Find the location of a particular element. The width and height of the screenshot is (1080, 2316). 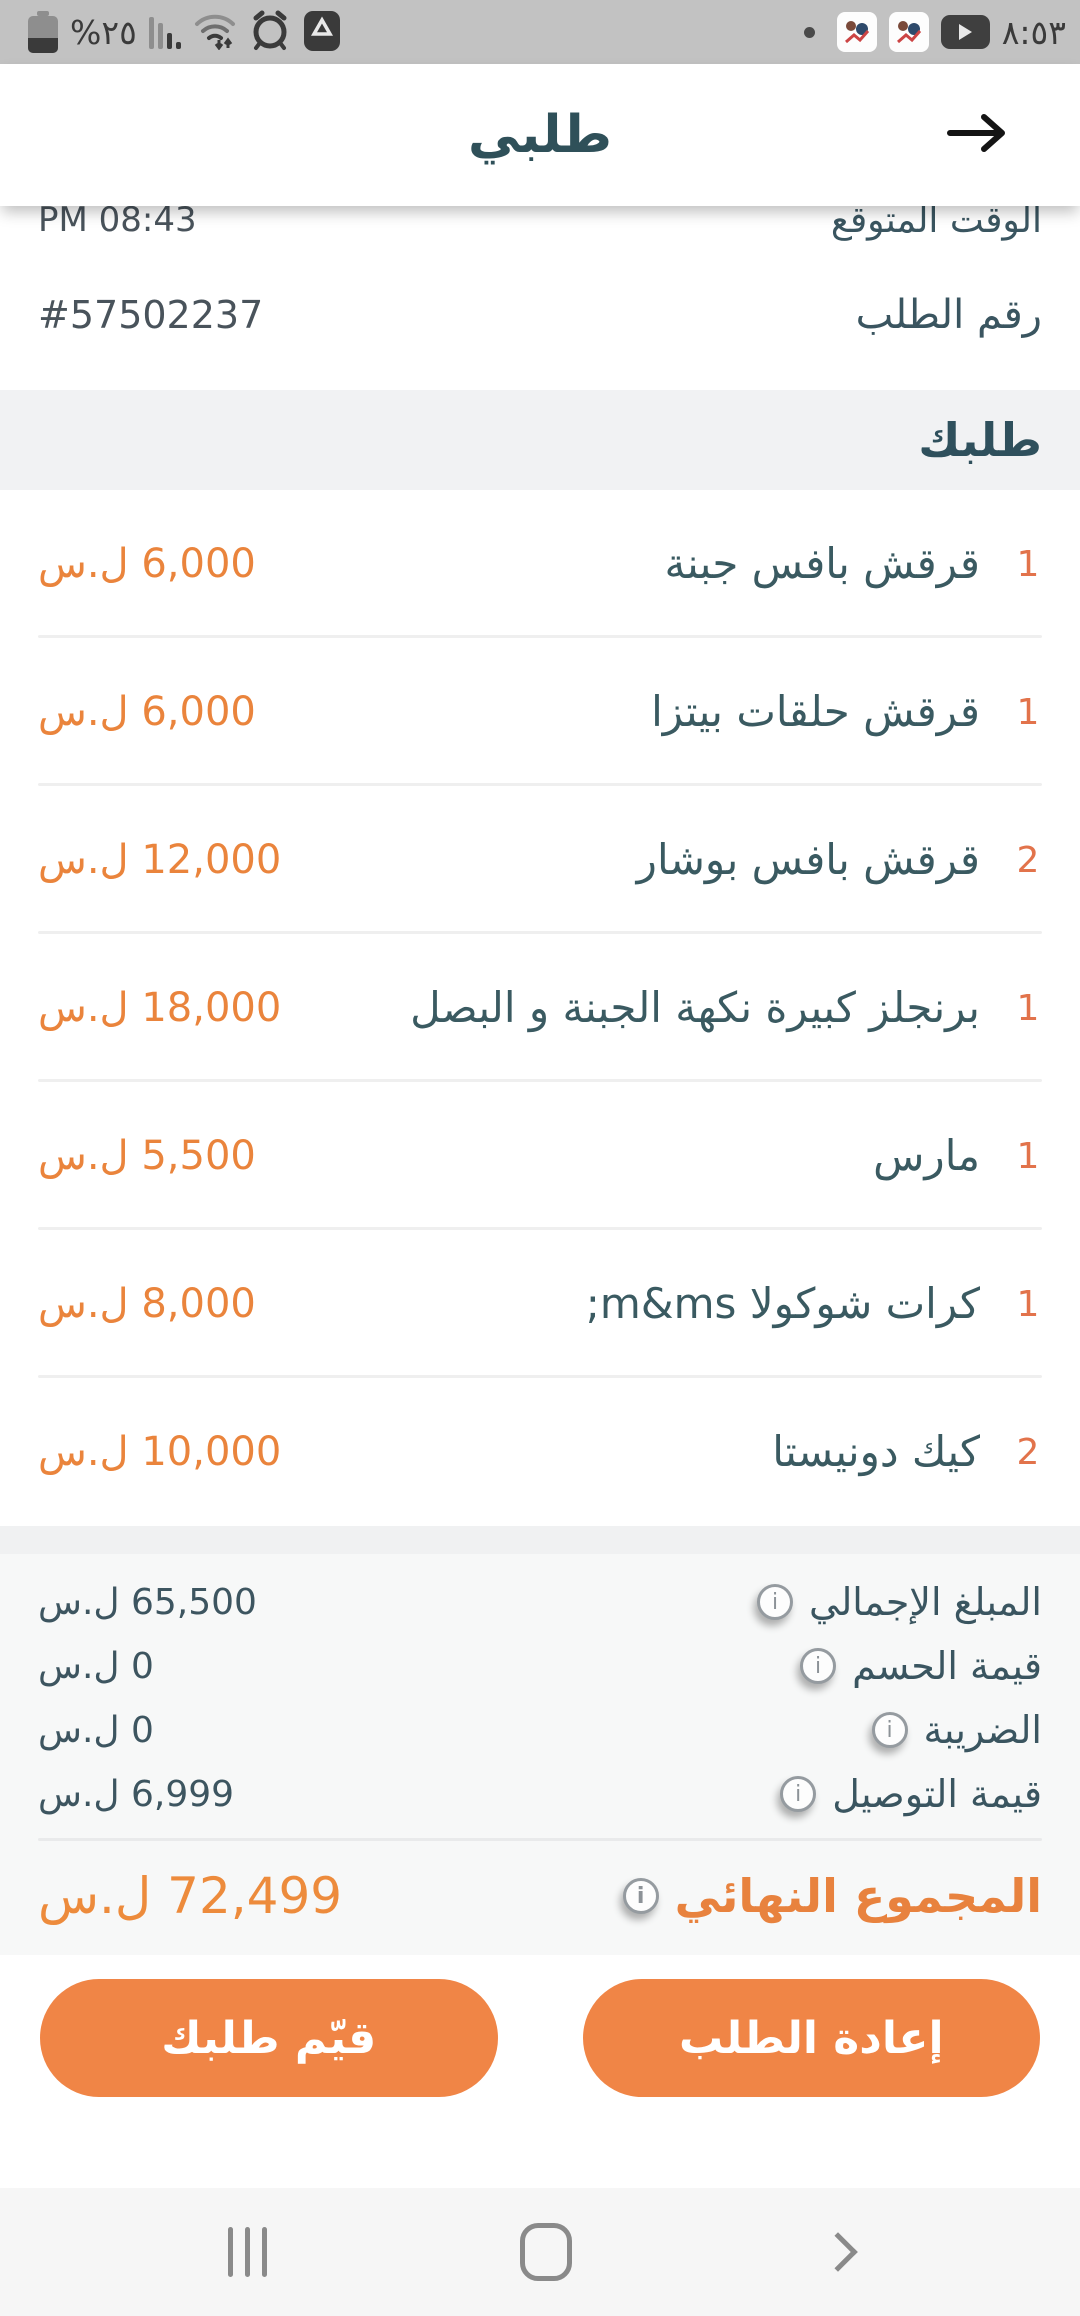

item-name: قرقش بافس جبنة is located at coordinates (822, 563).